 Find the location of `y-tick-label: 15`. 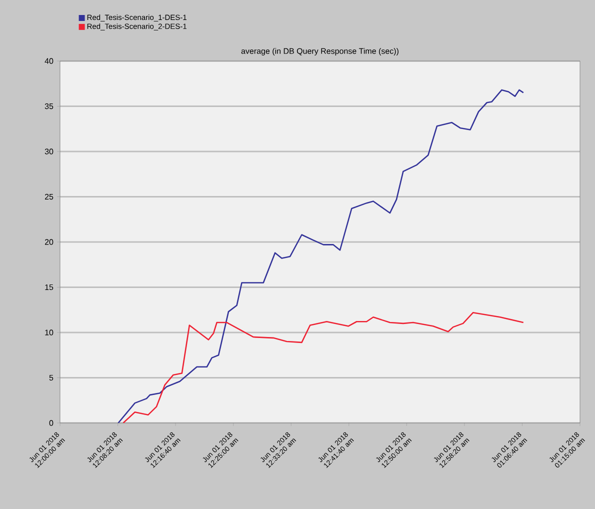

y-tick-label: 15 is located at coordinates (49, 287).